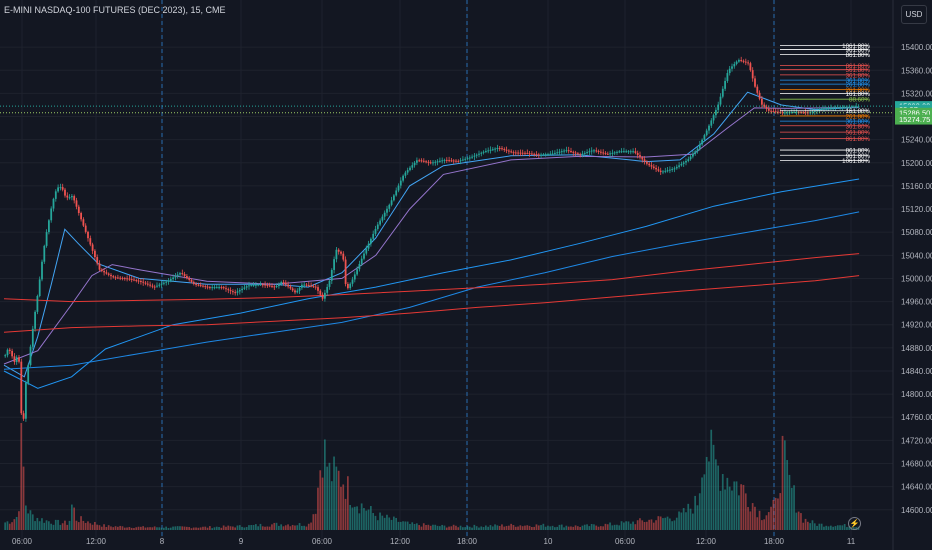  What do you see at coordinates (916, 394) in the screenshot?
I see `y-tick-label: 14800.00` at bounding box center [916, 394].